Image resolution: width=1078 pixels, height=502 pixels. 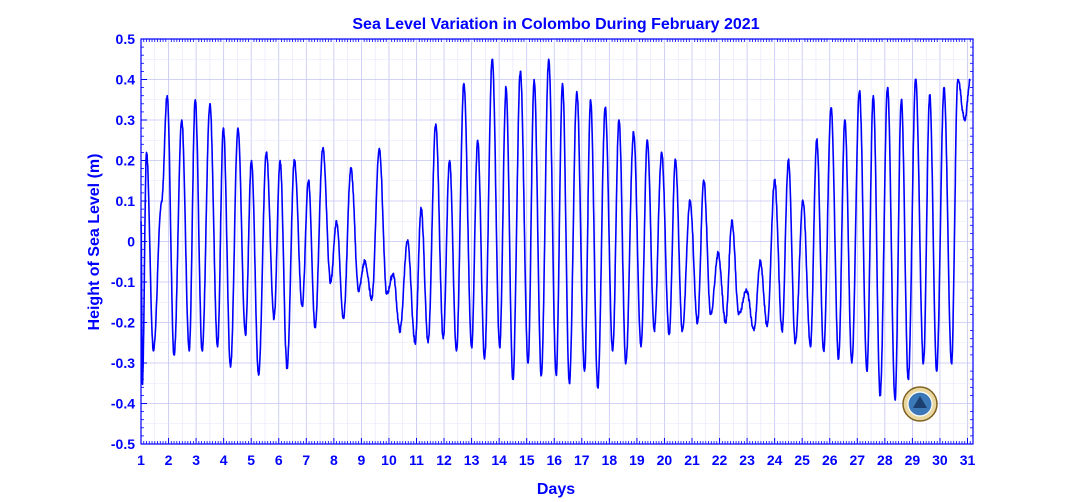 I want to click on x-tick-label: 17, so click(x=582, y=460).